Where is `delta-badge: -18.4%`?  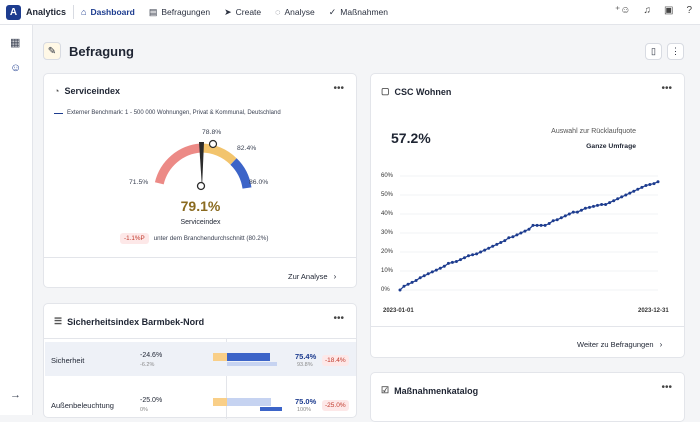
delta-badge: -18.4% is located at coordinates (335, 360).